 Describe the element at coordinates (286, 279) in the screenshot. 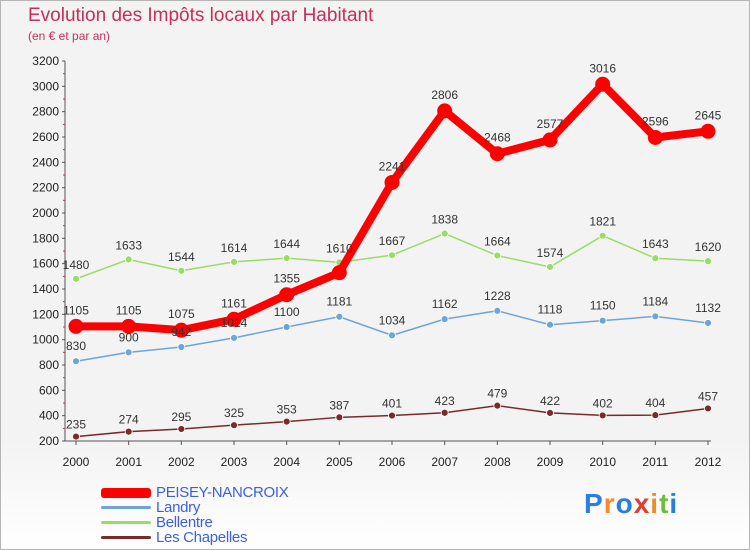

I see `data-label-peisey-nancroix: 1355` at that location.